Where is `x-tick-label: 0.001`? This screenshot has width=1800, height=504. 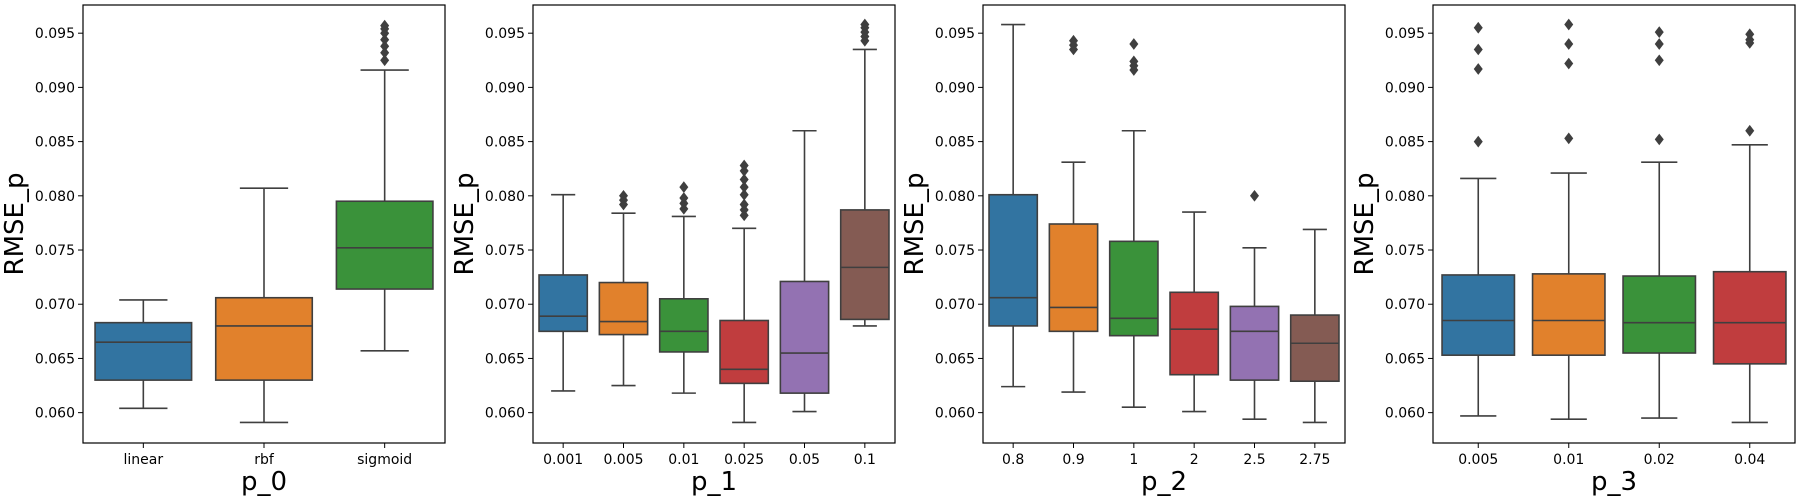 x-tick-label: 0.001 is located at coordinates (563, 460).